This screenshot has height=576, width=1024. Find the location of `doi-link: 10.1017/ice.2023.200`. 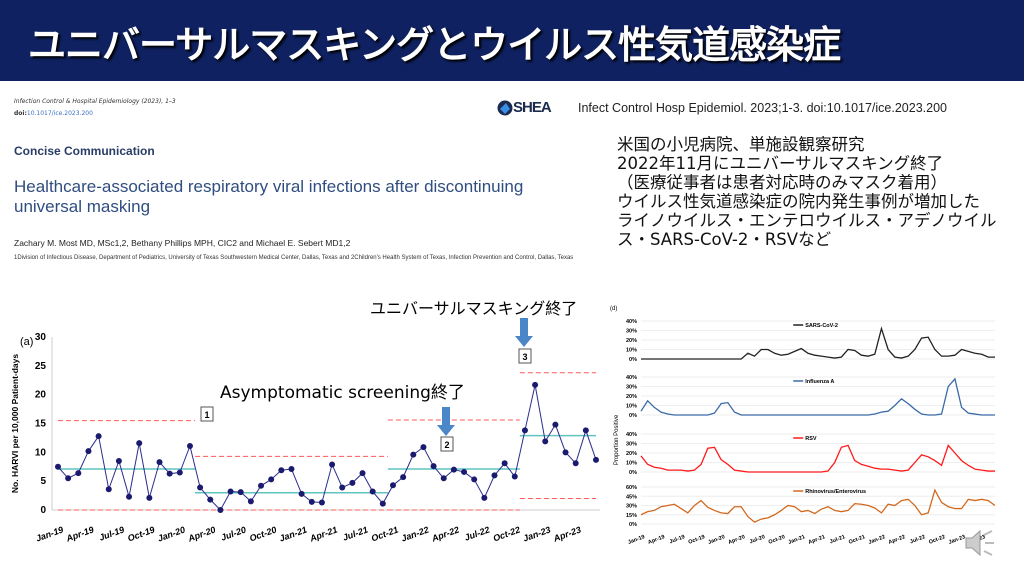

doi-link: 10.1017/ice.2023.200 is located at coordinates (59, 113).